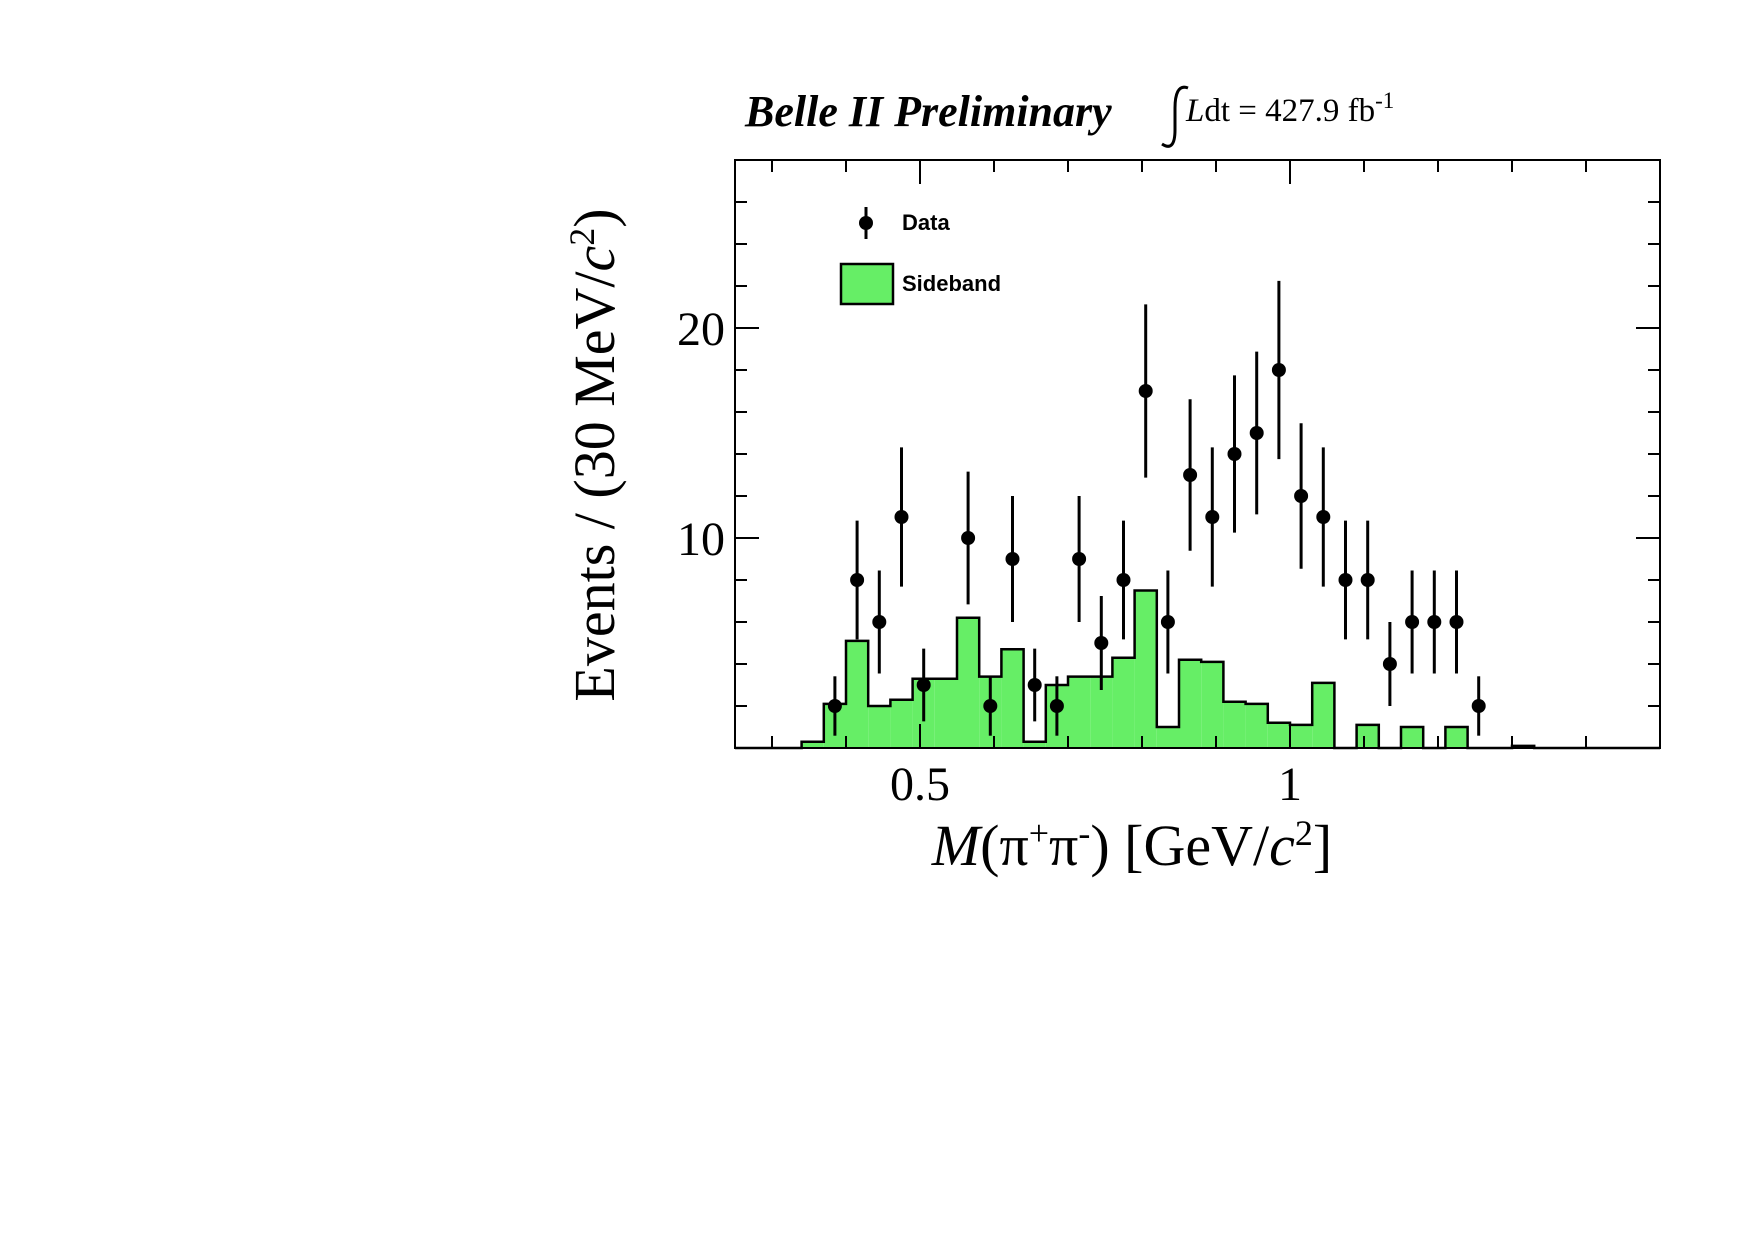 The height and width of the screenshot is (1240, 1755). What do you see at coordinates (701, 329) in the screenshot?
I see `y-tick-label-20: 20` at bounding box center [701, 329].